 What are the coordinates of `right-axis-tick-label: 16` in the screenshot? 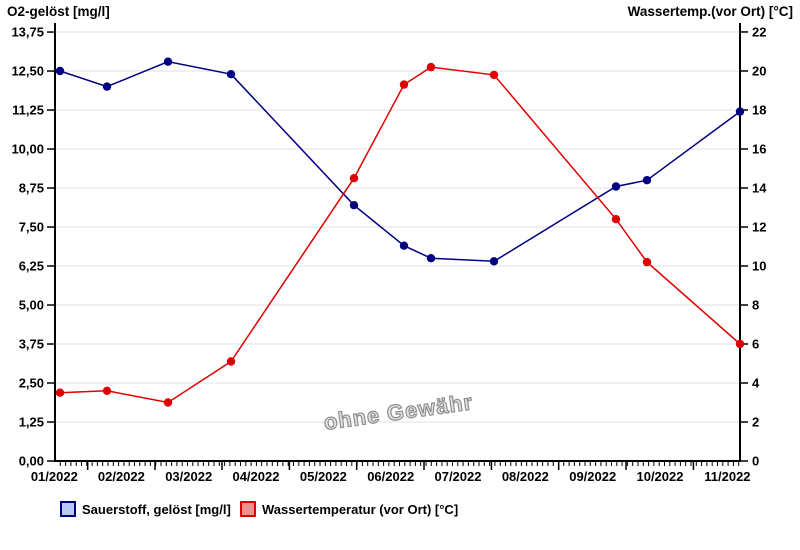 It's located at (759, 148).